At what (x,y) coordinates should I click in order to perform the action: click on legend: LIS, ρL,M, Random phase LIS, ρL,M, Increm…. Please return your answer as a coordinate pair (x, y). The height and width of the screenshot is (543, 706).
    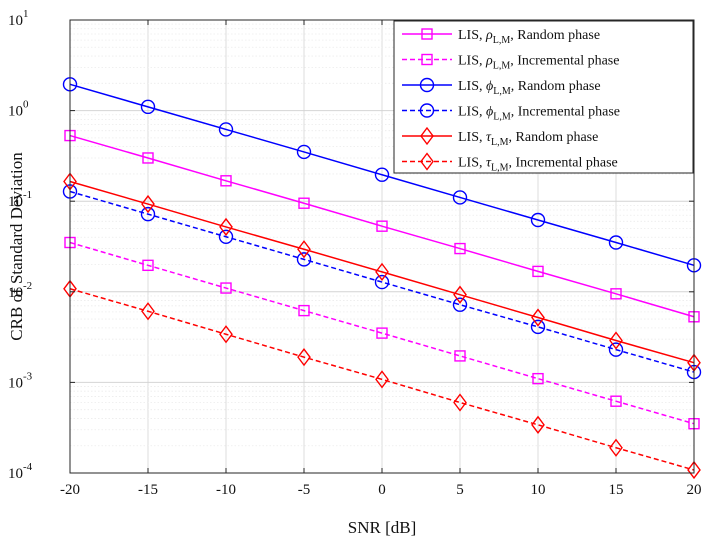
    Looking at the image, I should click on (543, 97).